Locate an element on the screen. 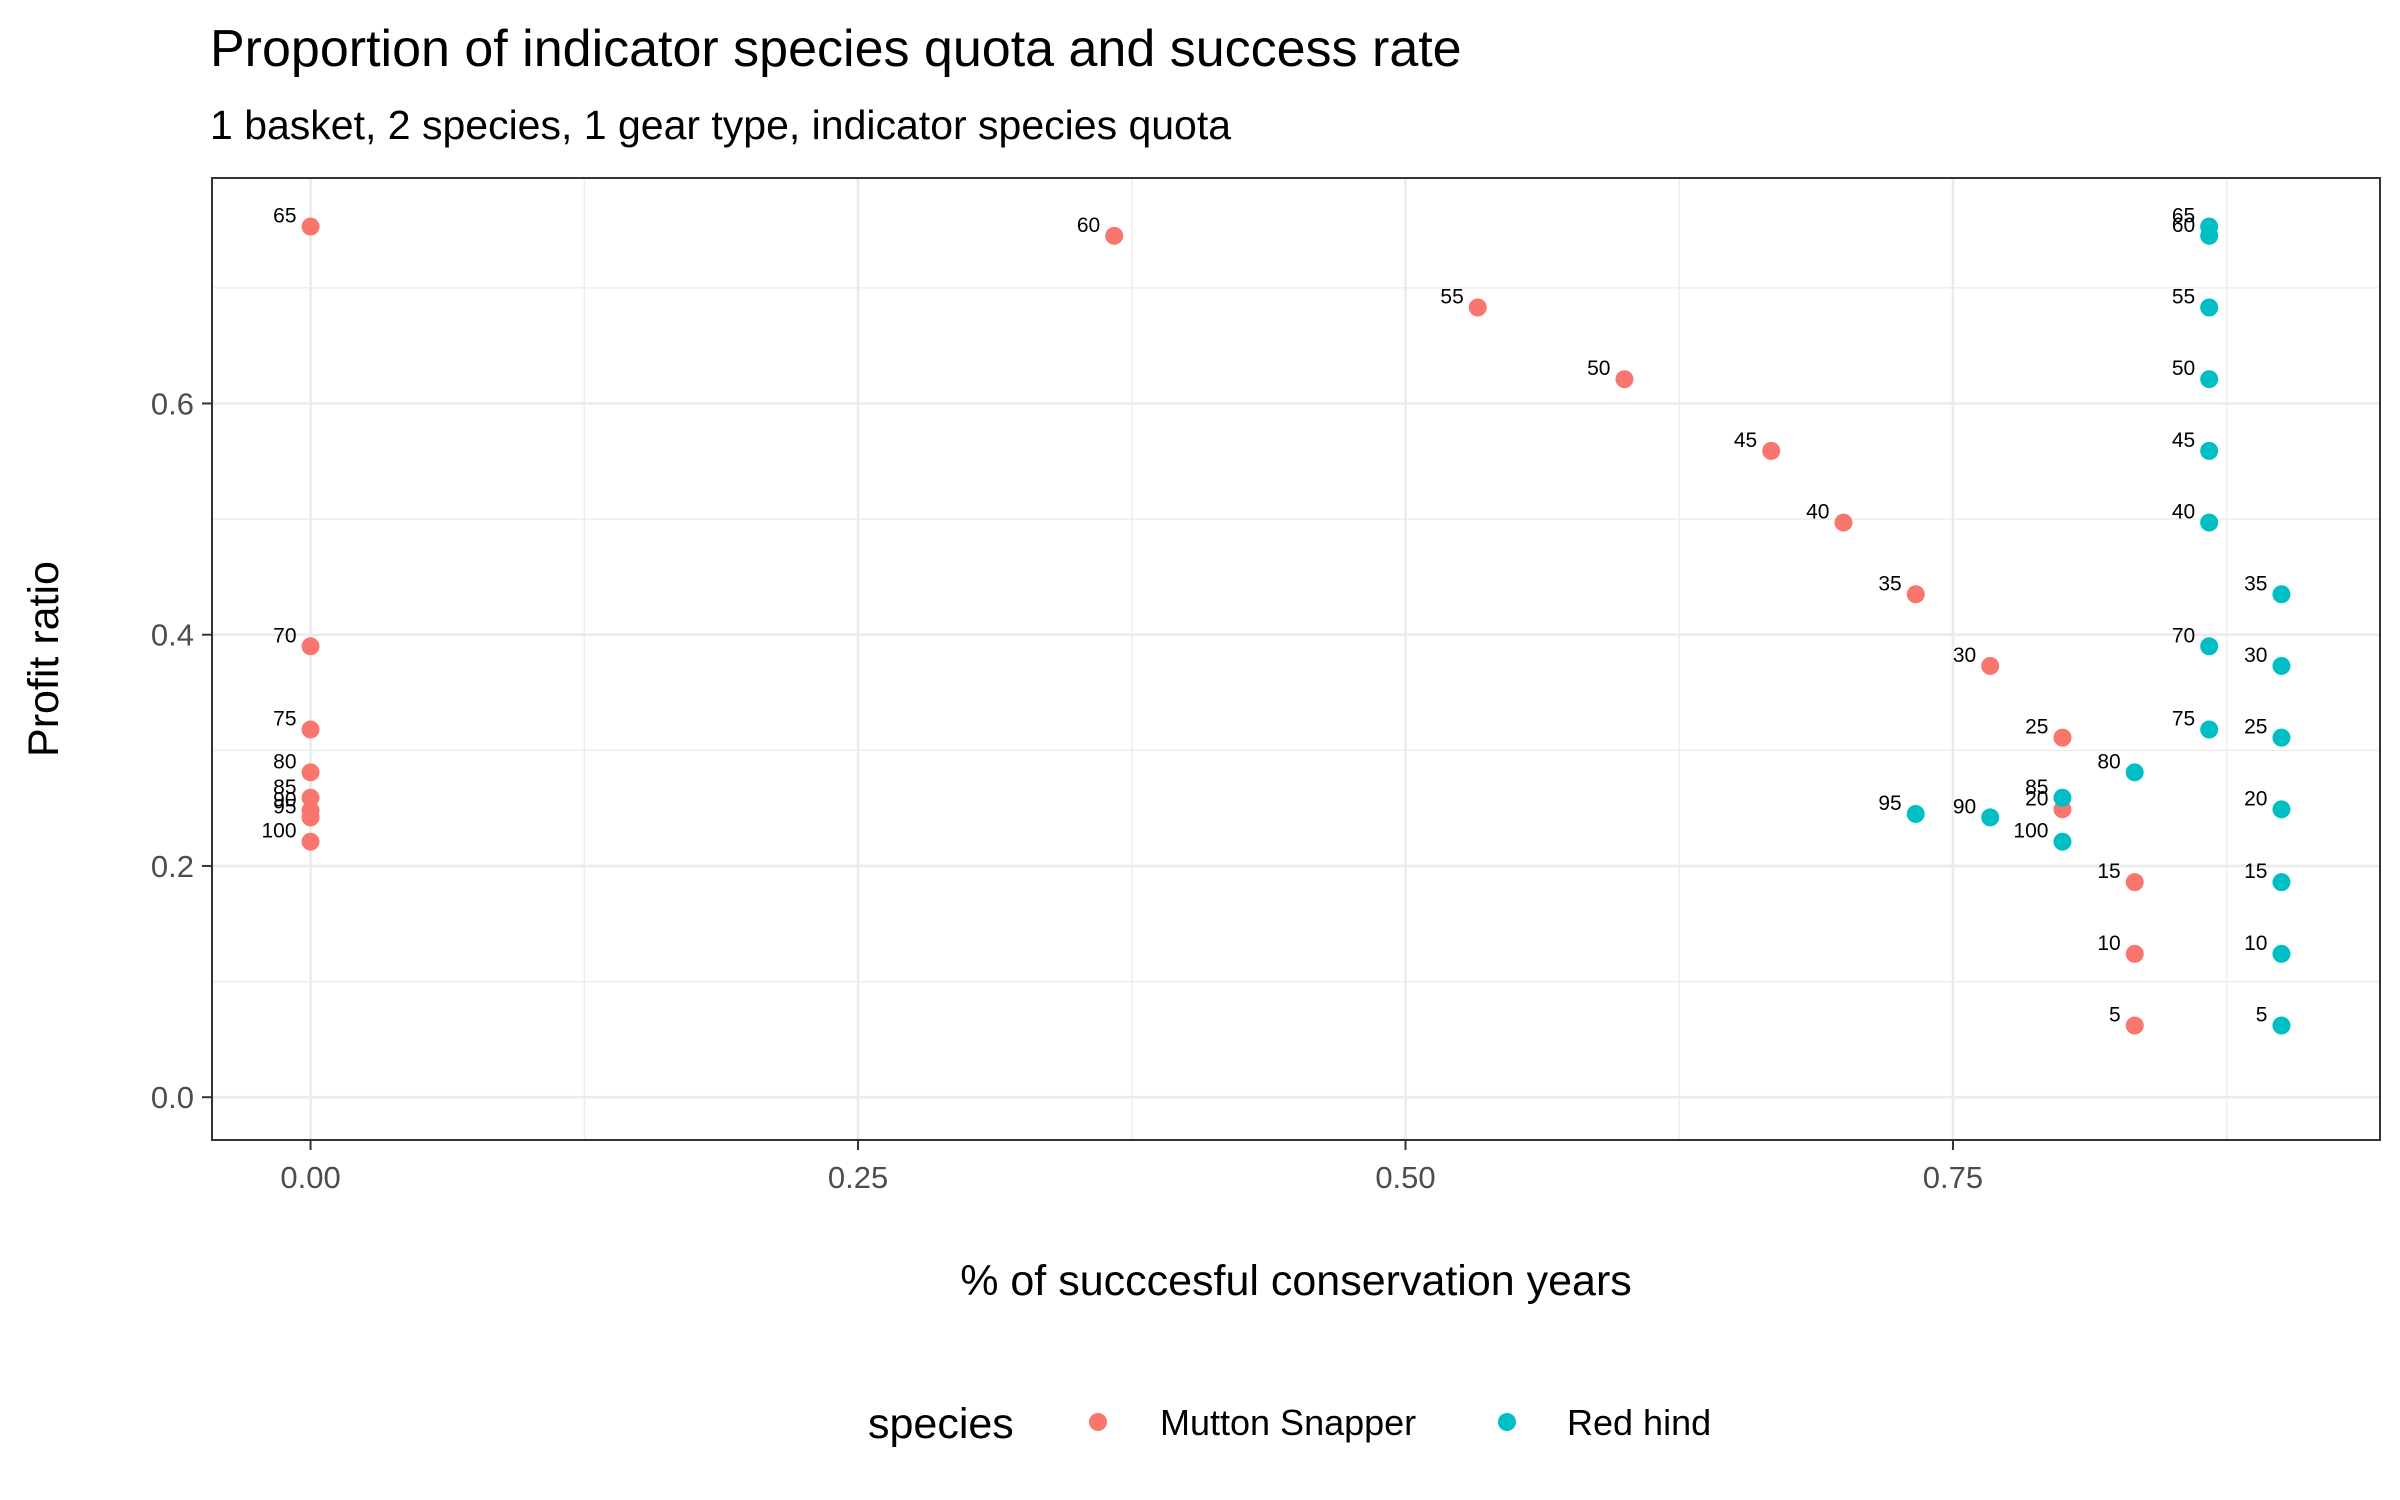 The width and height of the screenshot is (2400, 1500). point-label-red-hind-65: 65 is located at coordinates (2183, 216).